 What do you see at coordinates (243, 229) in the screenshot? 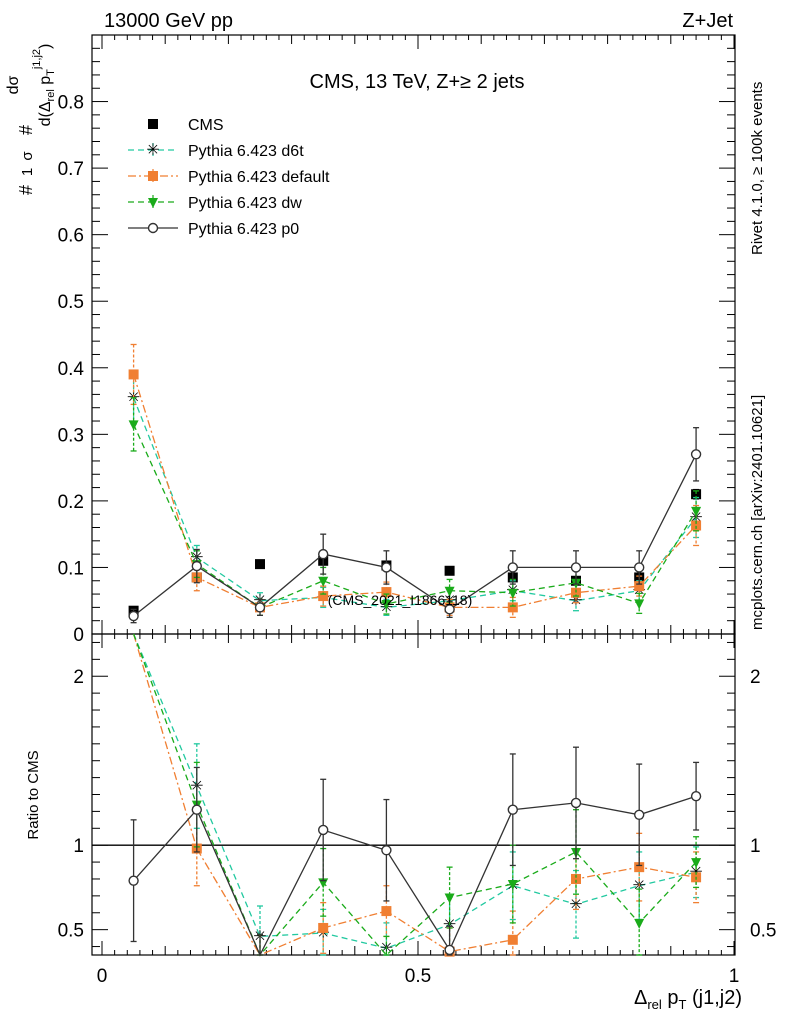
I see `legend-label-p0: Pythia 6.423 p0` at bounding box center [243, 229].